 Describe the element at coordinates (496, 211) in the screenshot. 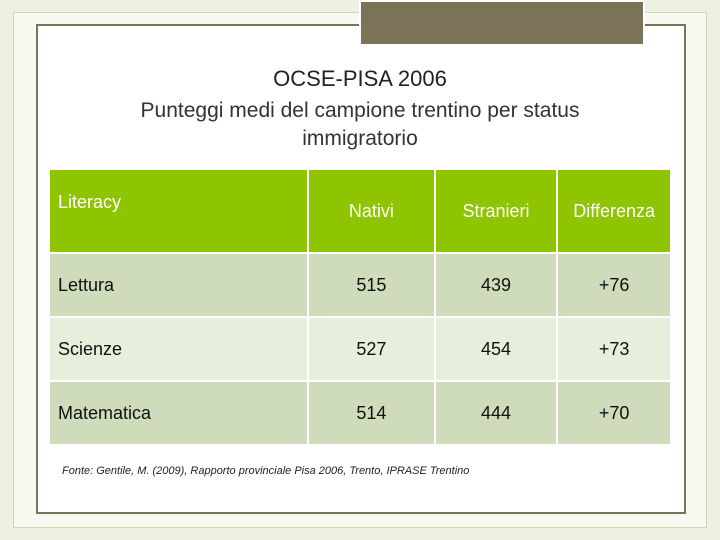

I see `header-stranieri: Stranieri` at that location.